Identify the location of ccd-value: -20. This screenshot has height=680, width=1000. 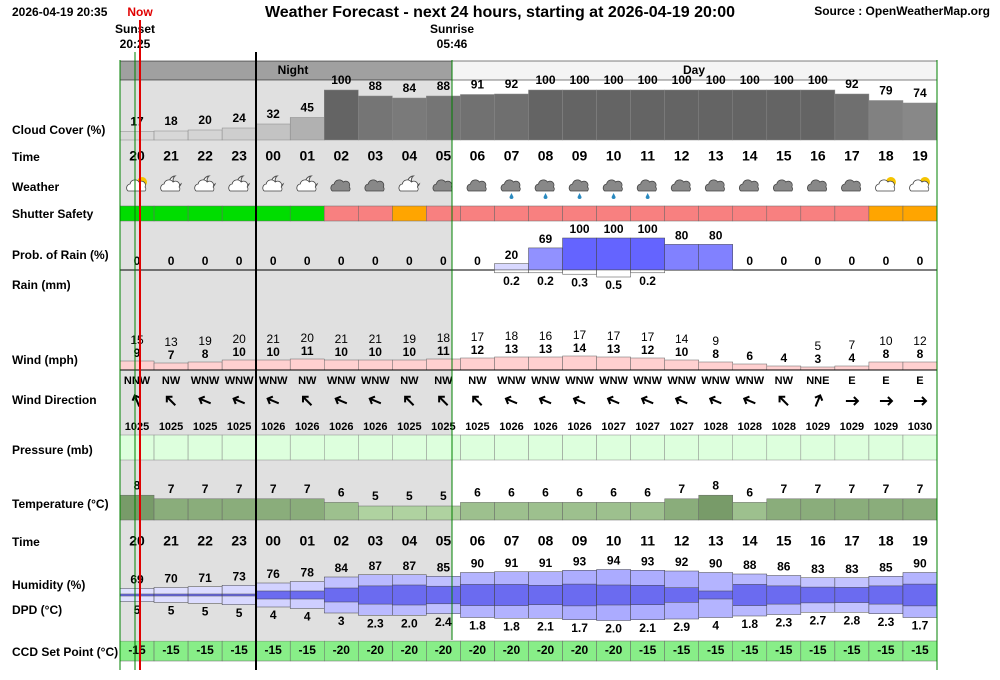
(546, 650).